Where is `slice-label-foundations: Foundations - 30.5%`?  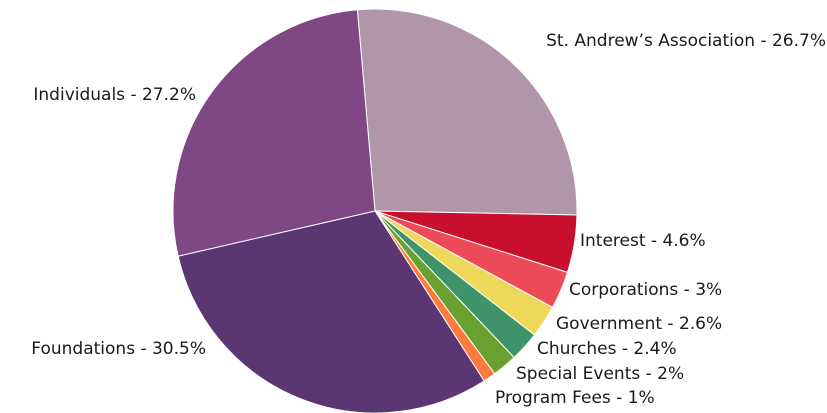 slice-label-foundations: Foundations - 30.5% is located at coordinates (118, 349).